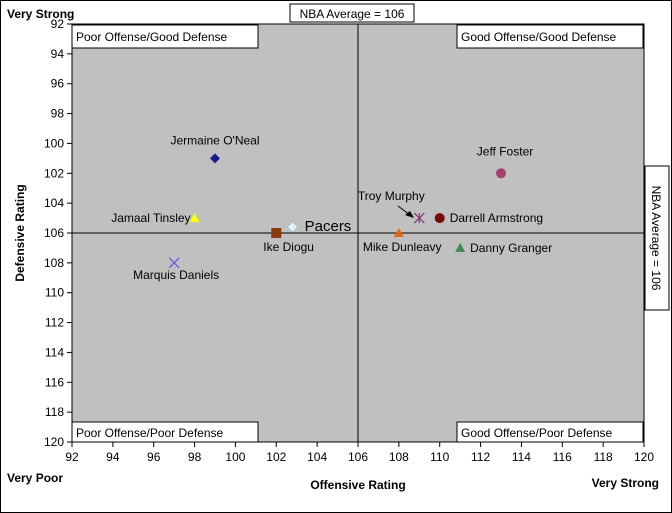  Describe the element at coordinates (58, 24) in the screenshot. I see `y-tick-label: 92` at that location.